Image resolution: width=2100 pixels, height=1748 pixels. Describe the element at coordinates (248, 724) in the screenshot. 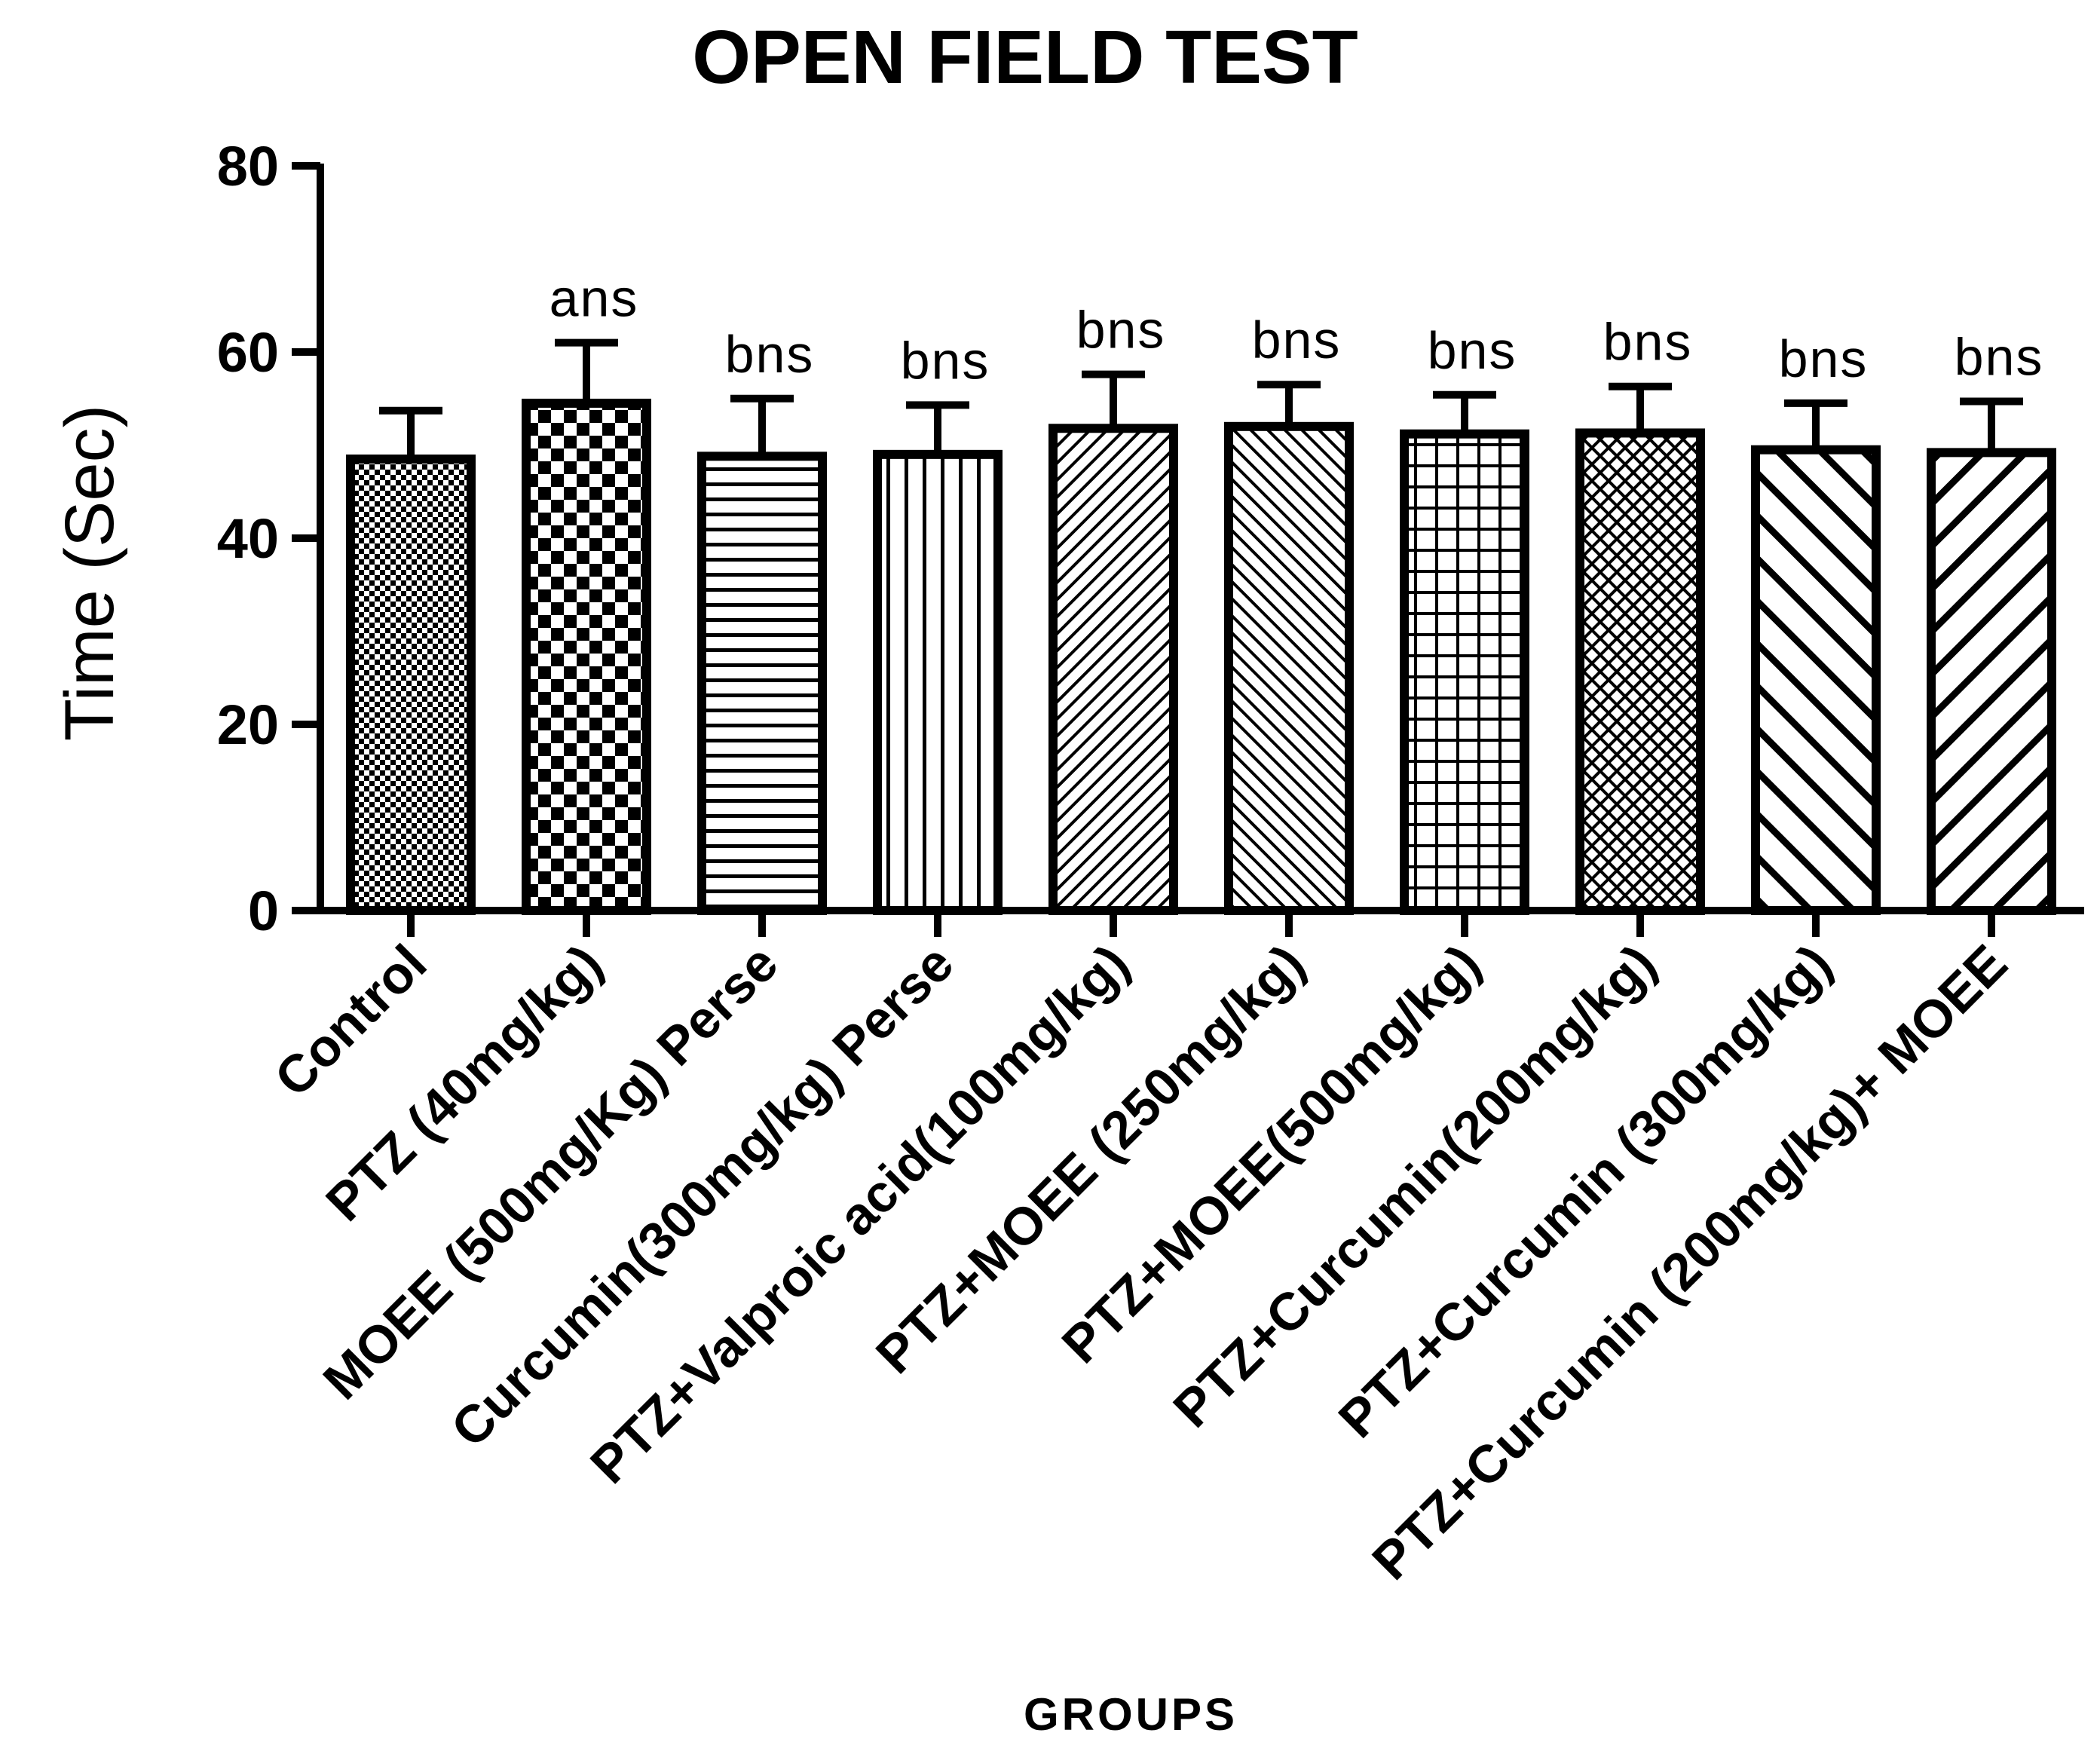

I see `y-tick-label: 20` at that location.